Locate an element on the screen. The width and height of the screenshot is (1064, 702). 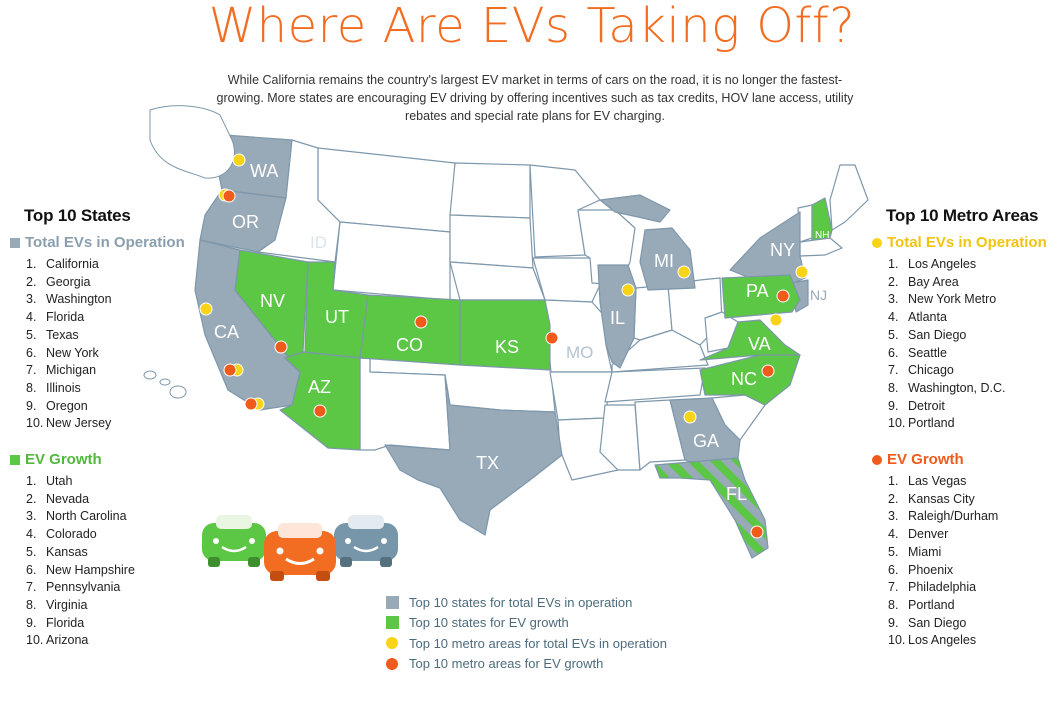
cars-illustration is located at coordinates (300, 547).